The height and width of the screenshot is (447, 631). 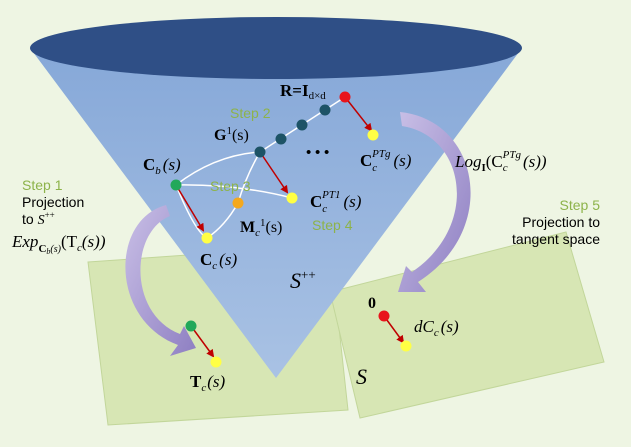 I want to click on node-c-ptg, so click(x=373, y=135).